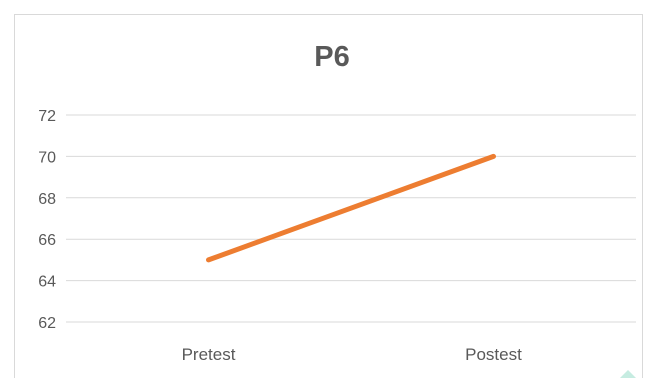  I want to click on series-line, so click(351, 208).